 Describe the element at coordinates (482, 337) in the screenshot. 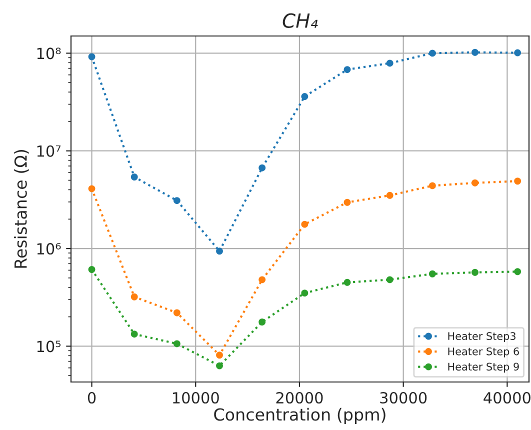

I see `legend-label: Heater Step3` at that location.